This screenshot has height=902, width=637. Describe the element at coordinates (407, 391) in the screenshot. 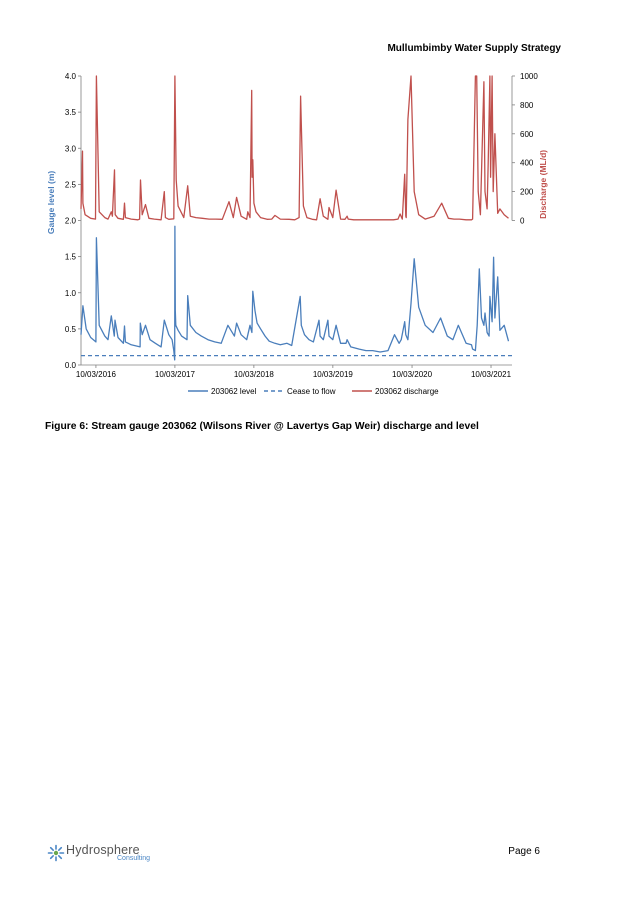

I see `legend-label: 203062 discharge` at that location.